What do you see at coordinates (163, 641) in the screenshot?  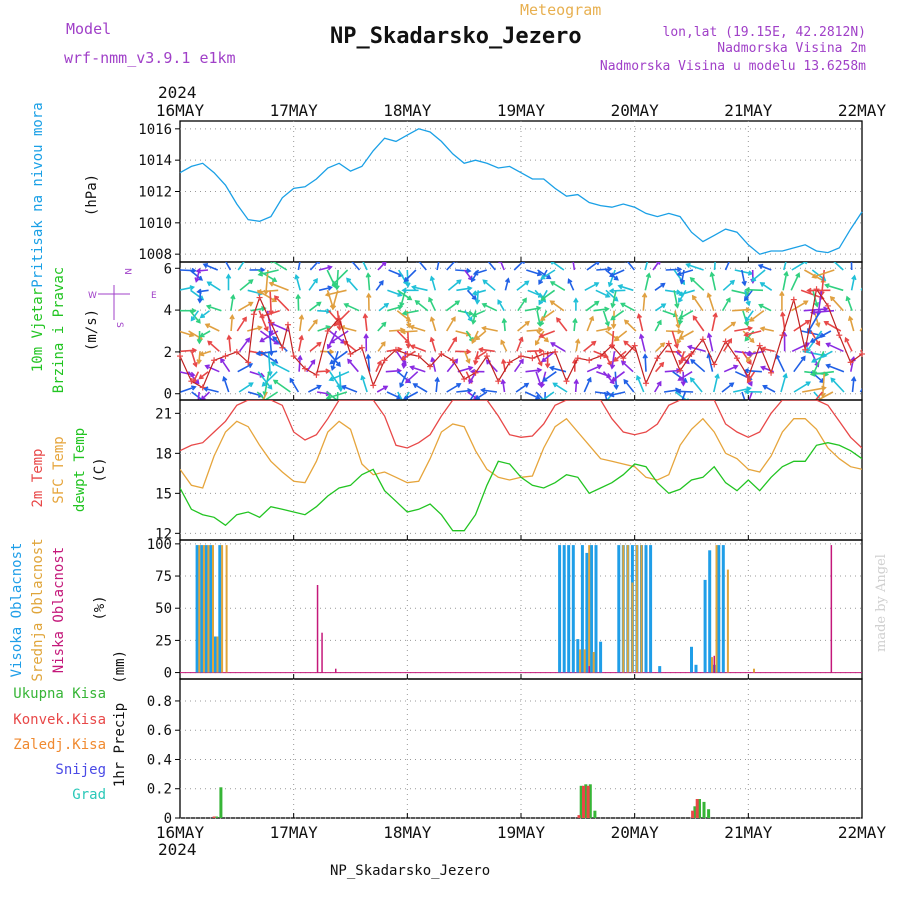 I see `cloud-ytick-label: 25` at bounding box center [163, 641].